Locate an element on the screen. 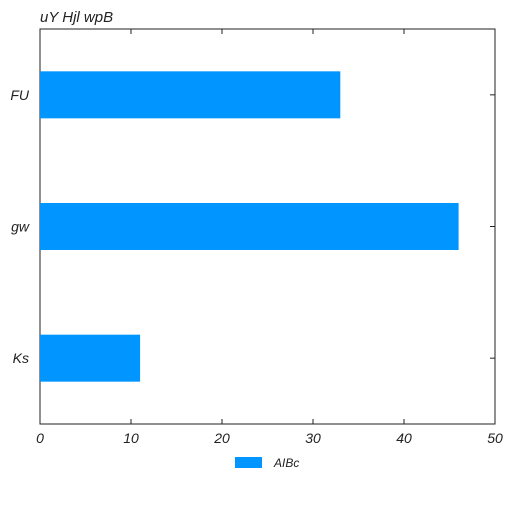 The width and height of the screenshot is (512, 512). x-tick-label: 40 is located at coordinates (404, 438).